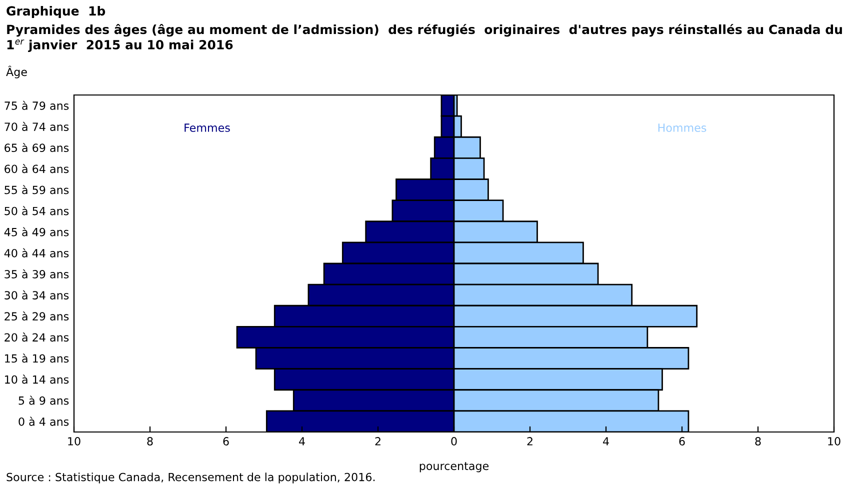  Describe the element at coordinates (36, 211) in the screenshot. I see `y-tick-label: 50 à 54 ans` at that location.